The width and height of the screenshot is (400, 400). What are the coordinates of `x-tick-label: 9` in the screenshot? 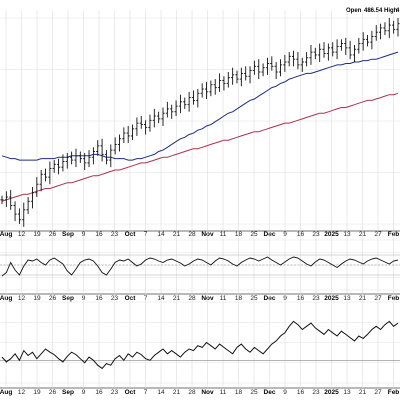 It's located at (285, 392).